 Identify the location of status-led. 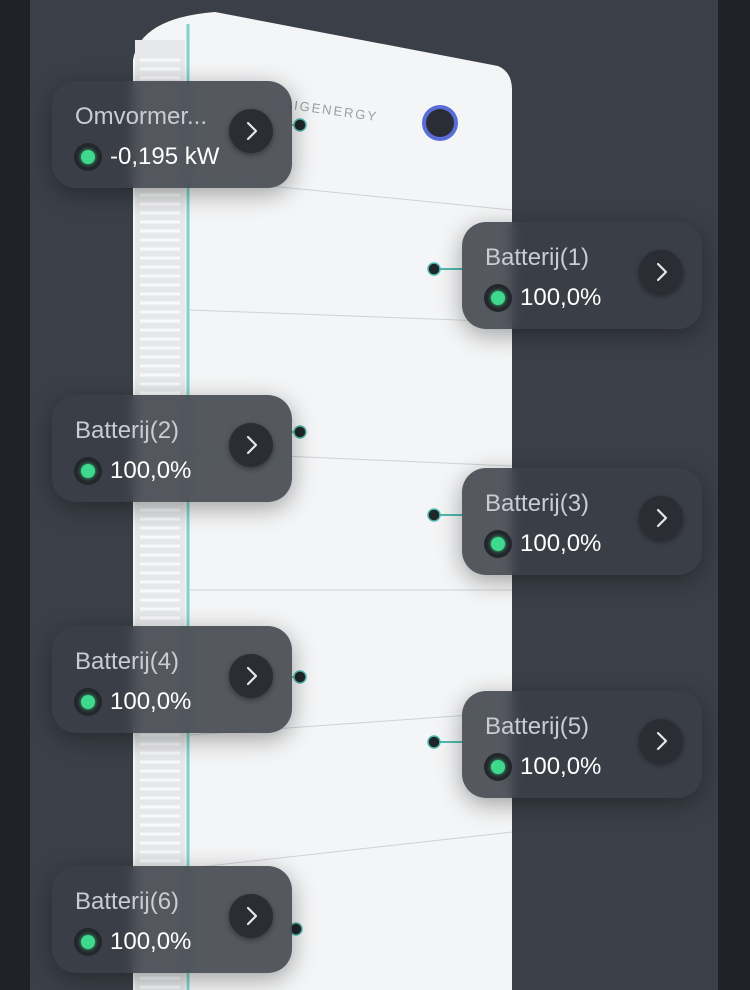
(440, 123).